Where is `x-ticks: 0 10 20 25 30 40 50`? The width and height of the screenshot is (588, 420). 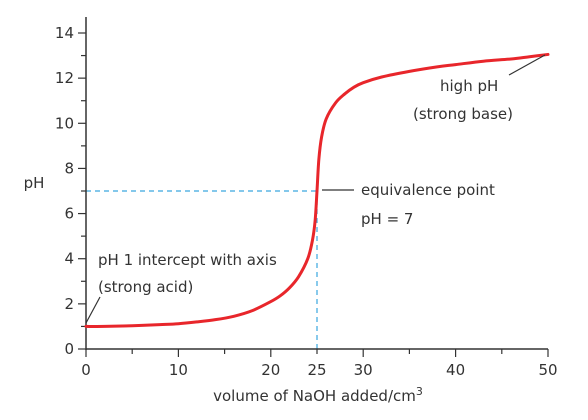
x-ticks: 0 10 20 25 30 40 50 is located at coordinates (319, 364).